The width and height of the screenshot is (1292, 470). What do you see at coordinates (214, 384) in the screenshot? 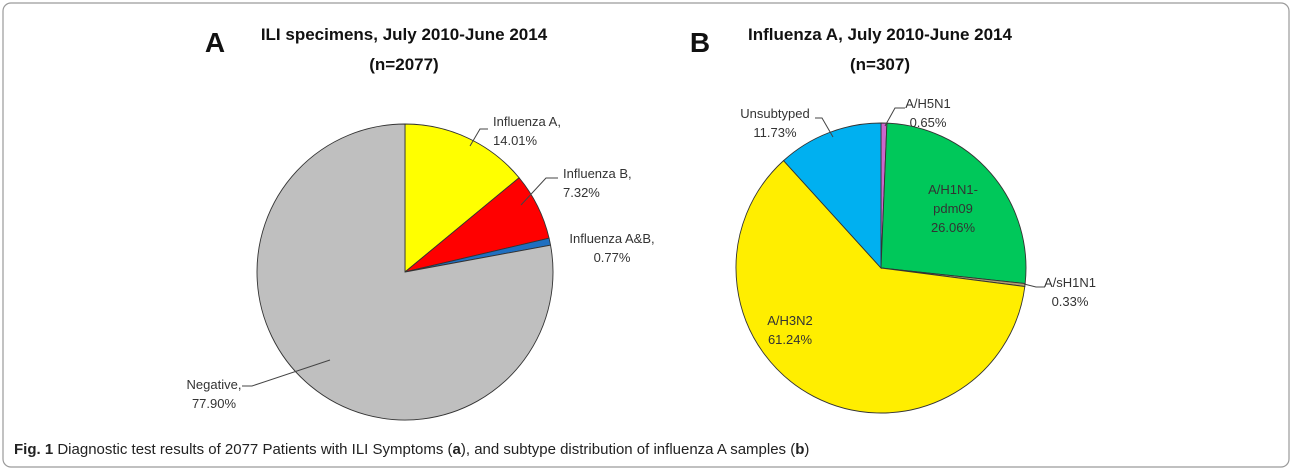
I see `slice-category: Negative,` at bounding box center [214, 384].